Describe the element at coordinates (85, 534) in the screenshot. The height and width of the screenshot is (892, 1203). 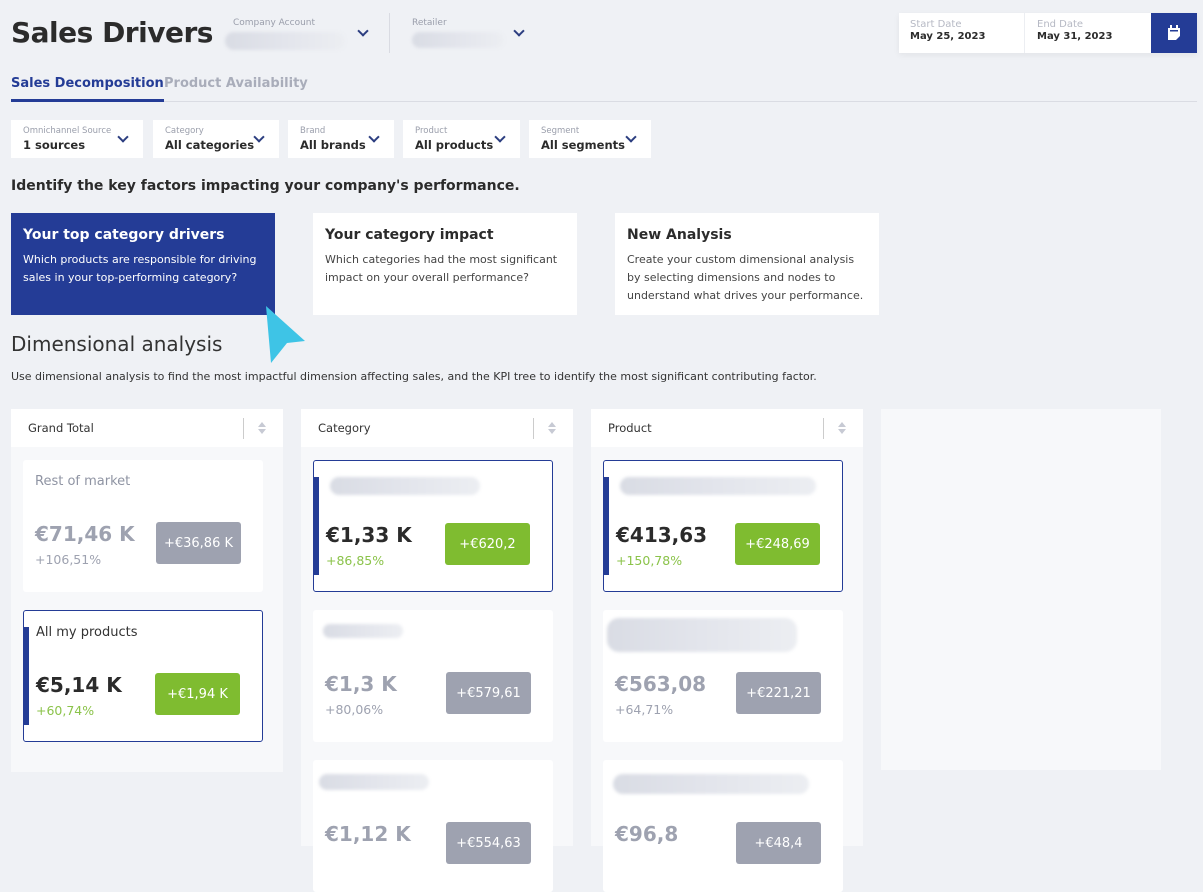
I see `card-value: €71,46 K` at that location.